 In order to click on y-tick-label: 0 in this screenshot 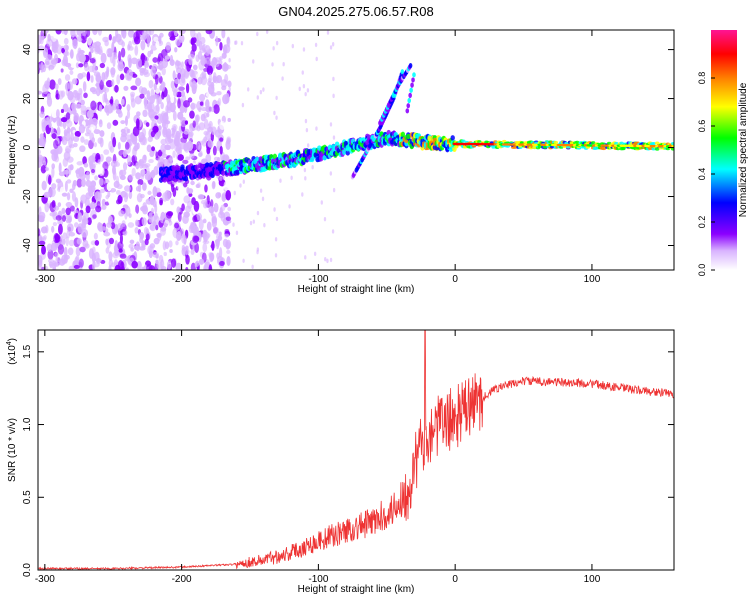, I will do `click(27, 147)`.